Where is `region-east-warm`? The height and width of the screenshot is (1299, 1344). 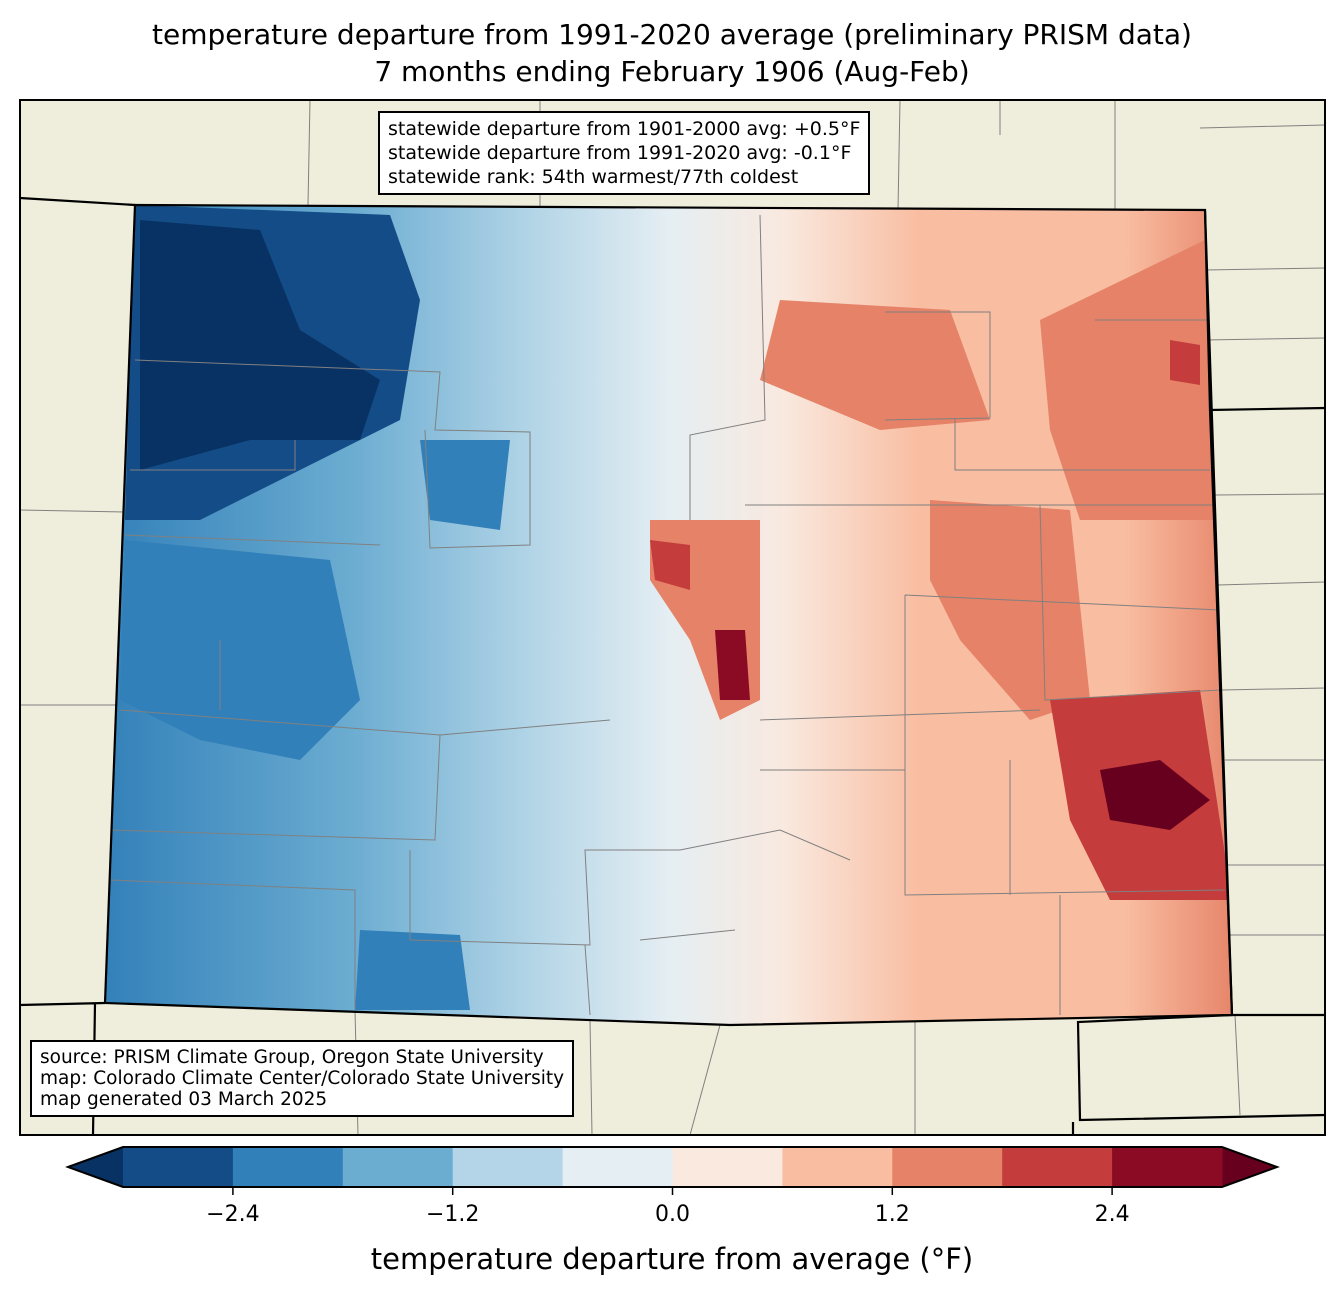 region-east-warm is located at coordinates (1127, 380).